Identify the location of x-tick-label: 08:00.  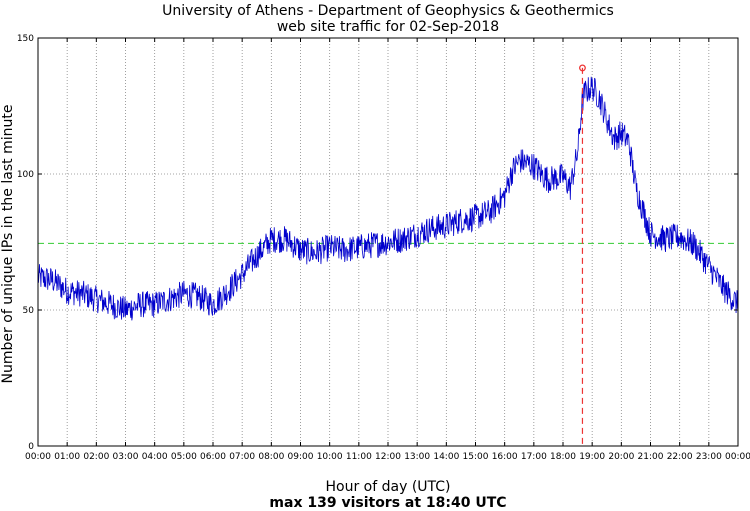
(271, 457).